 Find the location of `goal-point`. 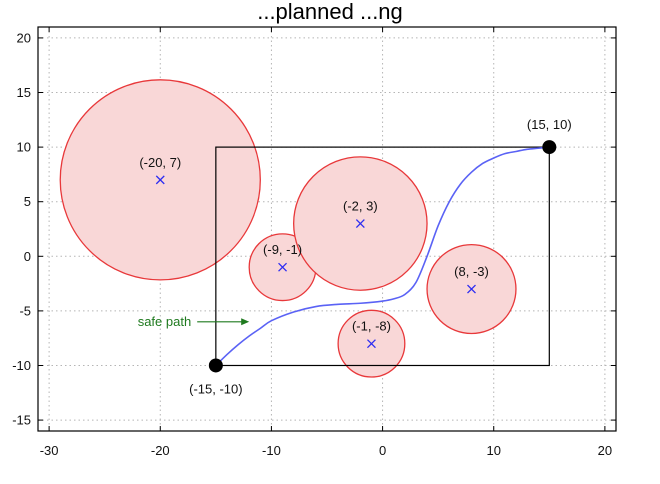

goal-point is located at coordinates (549, 147).